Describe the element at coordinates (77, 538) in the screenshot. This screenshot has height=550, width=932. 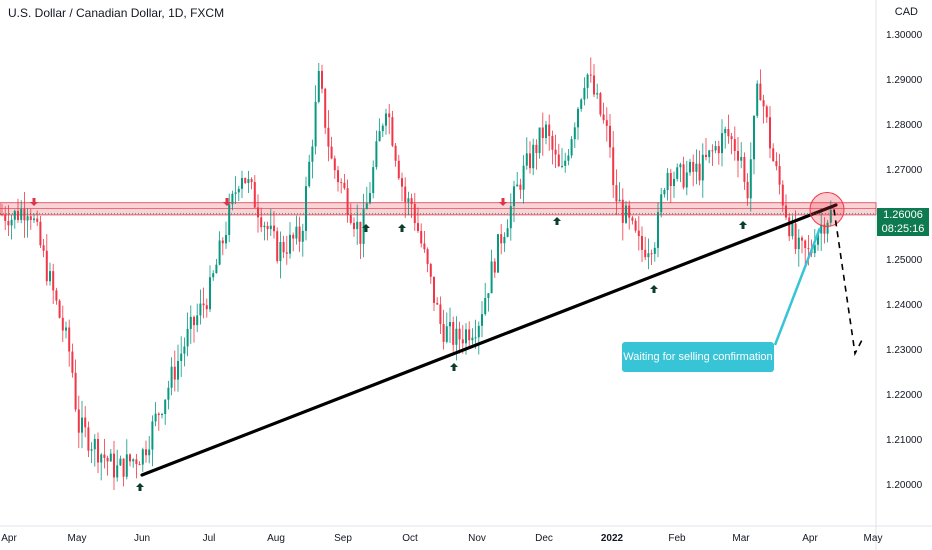
I see `x-tick-label: May` at that location.